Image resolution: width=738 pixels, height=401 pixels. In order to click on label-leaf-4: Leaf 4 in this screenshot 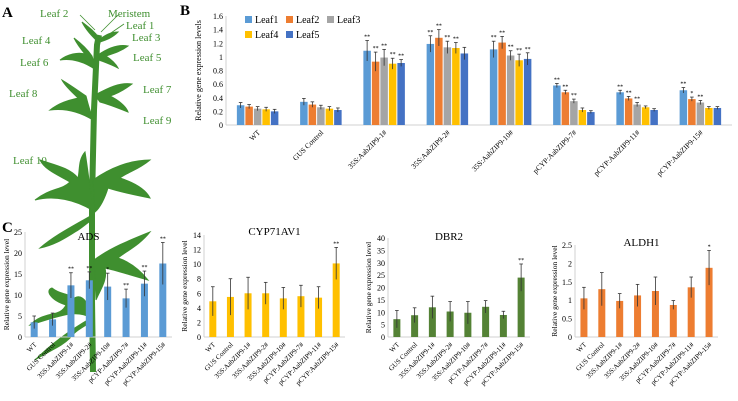, I will do `click(36, 41)`.